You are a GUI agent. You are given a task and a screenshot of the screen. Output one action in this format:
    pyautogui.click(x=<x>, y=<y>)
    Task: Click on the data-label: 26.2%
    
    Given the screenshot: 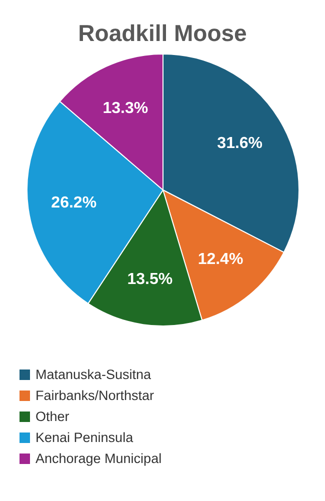 What is the action you would take?
    pyautogui.click(x=74, y=203)
    